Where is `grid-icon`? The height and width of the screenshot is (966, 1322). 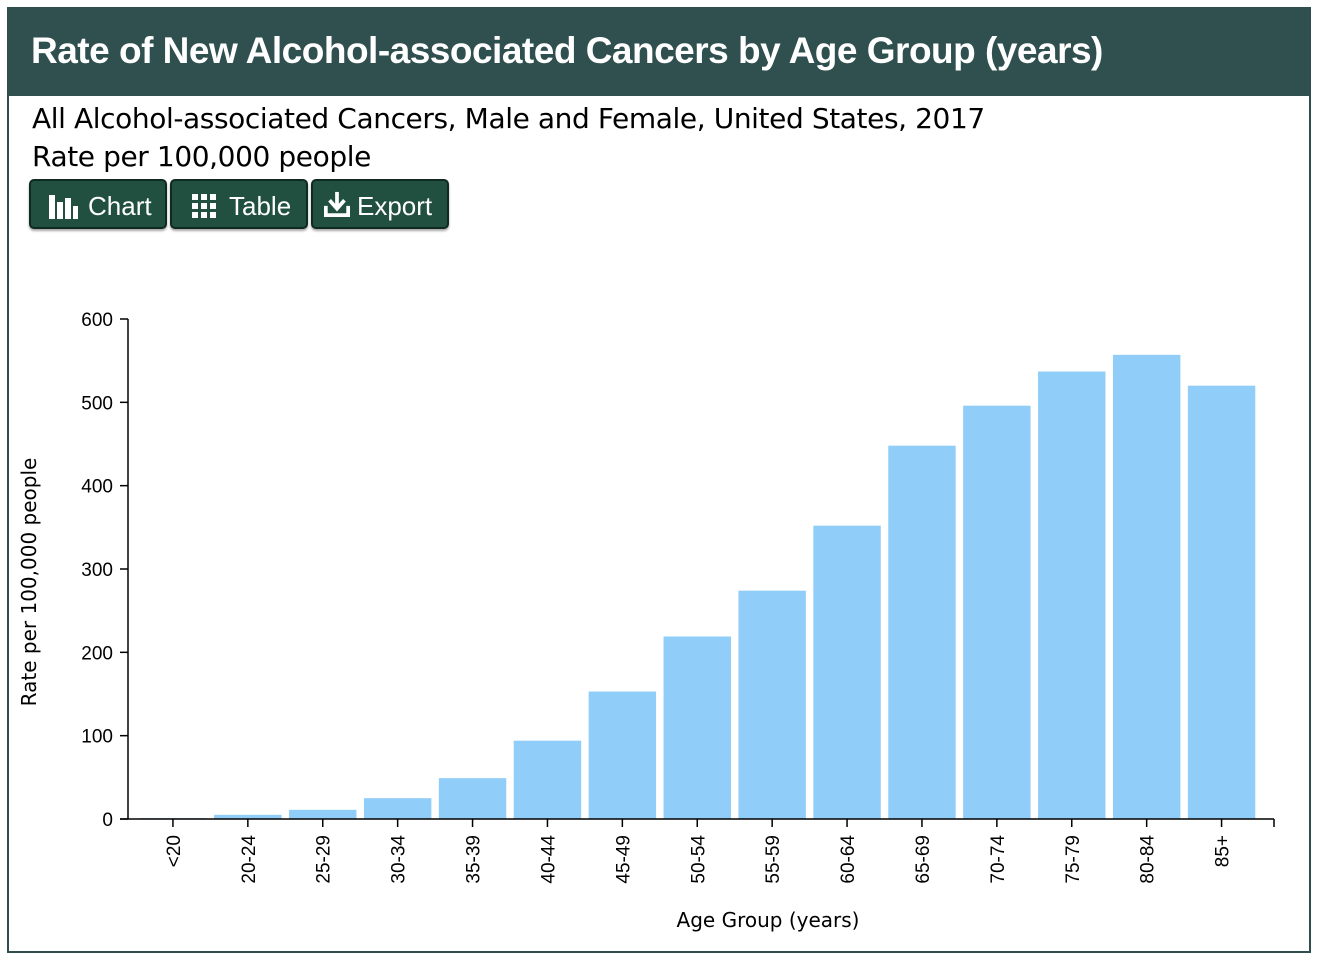
grid-icon is located at coordinates (204, 206).